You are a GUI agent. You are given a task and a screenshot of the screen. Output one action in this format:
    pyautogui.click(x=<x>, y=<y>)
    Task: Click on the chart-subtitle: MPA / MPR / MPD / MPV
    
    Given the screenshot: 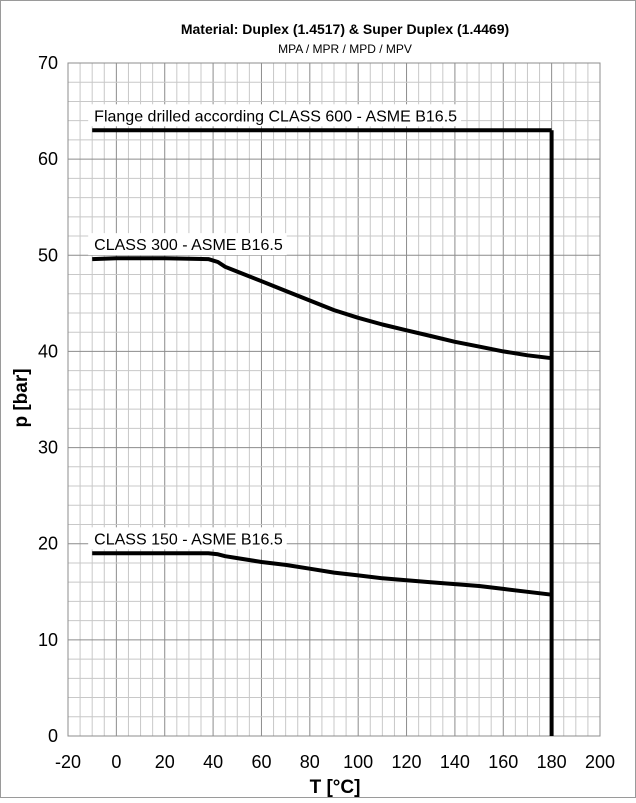 What is the action you would take?
    pyautogui.click(x=345, y=49)
    